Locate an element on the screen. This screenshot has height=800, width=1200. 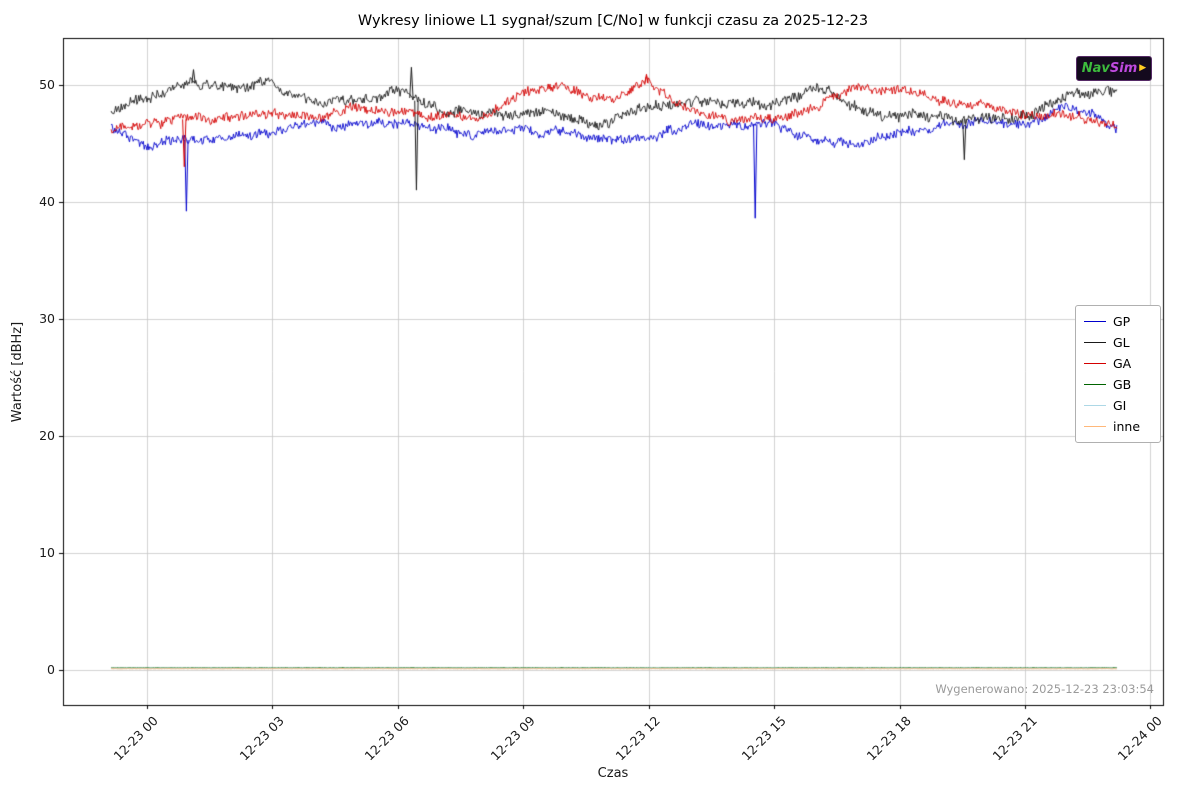
y-tick-label: 50 is located at coordinates (47, 84).